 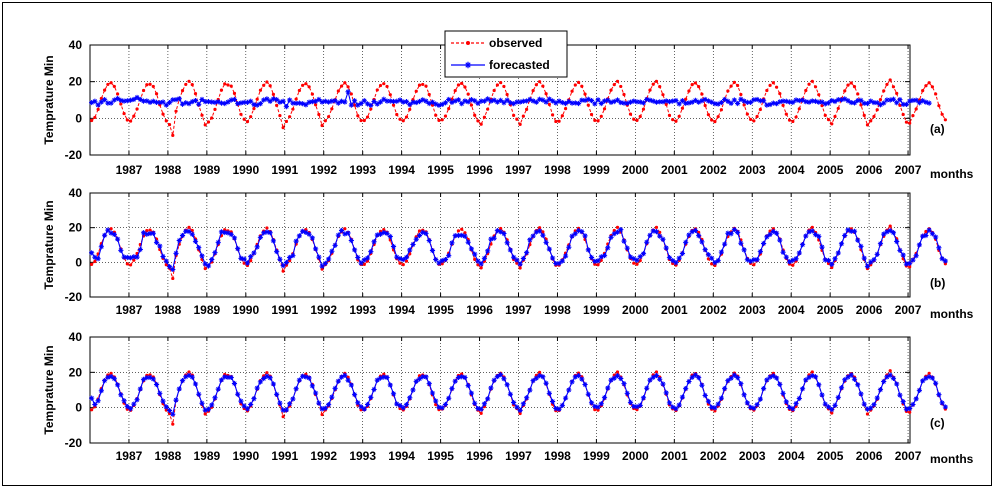 What do you see at coordinates (937, 283) in the screenshot?
I see `panel-label: (b)` at bounding box center [937, 283].